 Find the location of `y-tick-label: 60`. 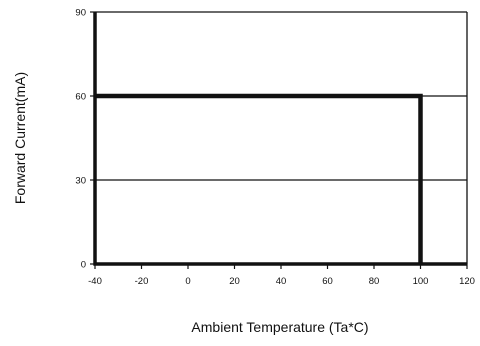

y-tick-label: 60 is located at coordinates (80, 97).